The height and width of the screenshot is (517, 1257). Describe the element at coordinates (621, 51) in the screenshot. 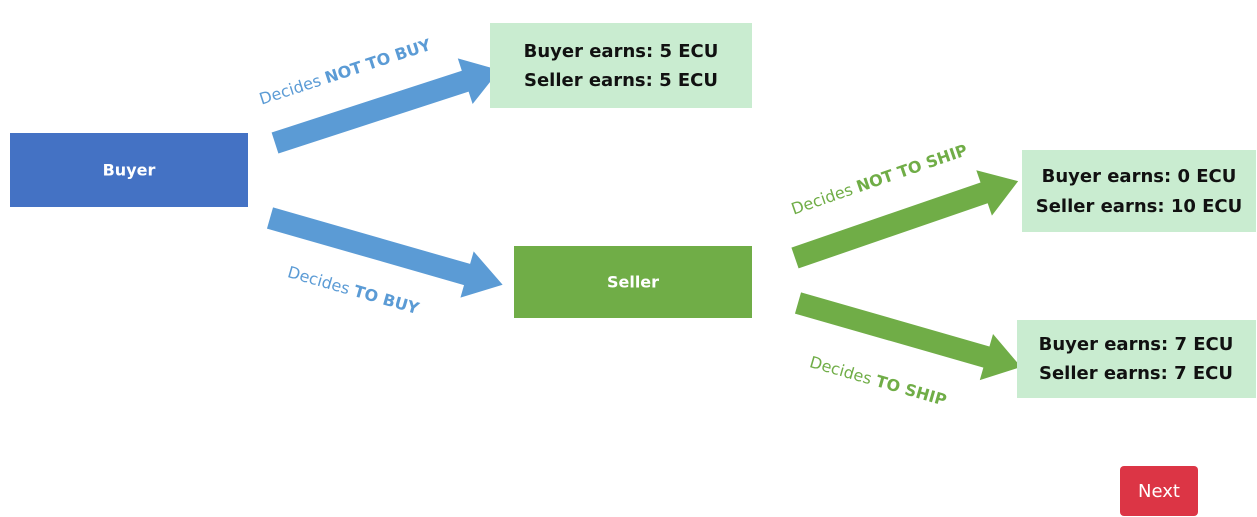

I see `outcome-line: Buyer earns: 5 ECU` at that location.